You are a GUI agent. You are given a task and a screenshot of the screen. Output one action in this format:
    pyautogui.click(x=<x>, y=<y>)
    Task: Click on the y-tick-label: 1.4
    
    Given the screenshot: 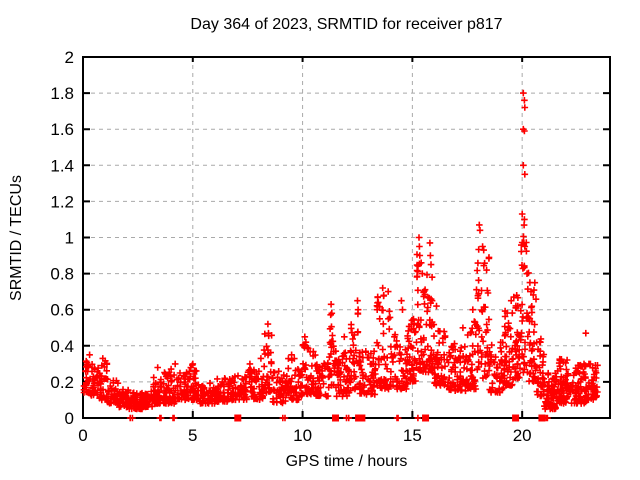 What is the action you would take?
    pyautogui.click(x=62, y=165)
    